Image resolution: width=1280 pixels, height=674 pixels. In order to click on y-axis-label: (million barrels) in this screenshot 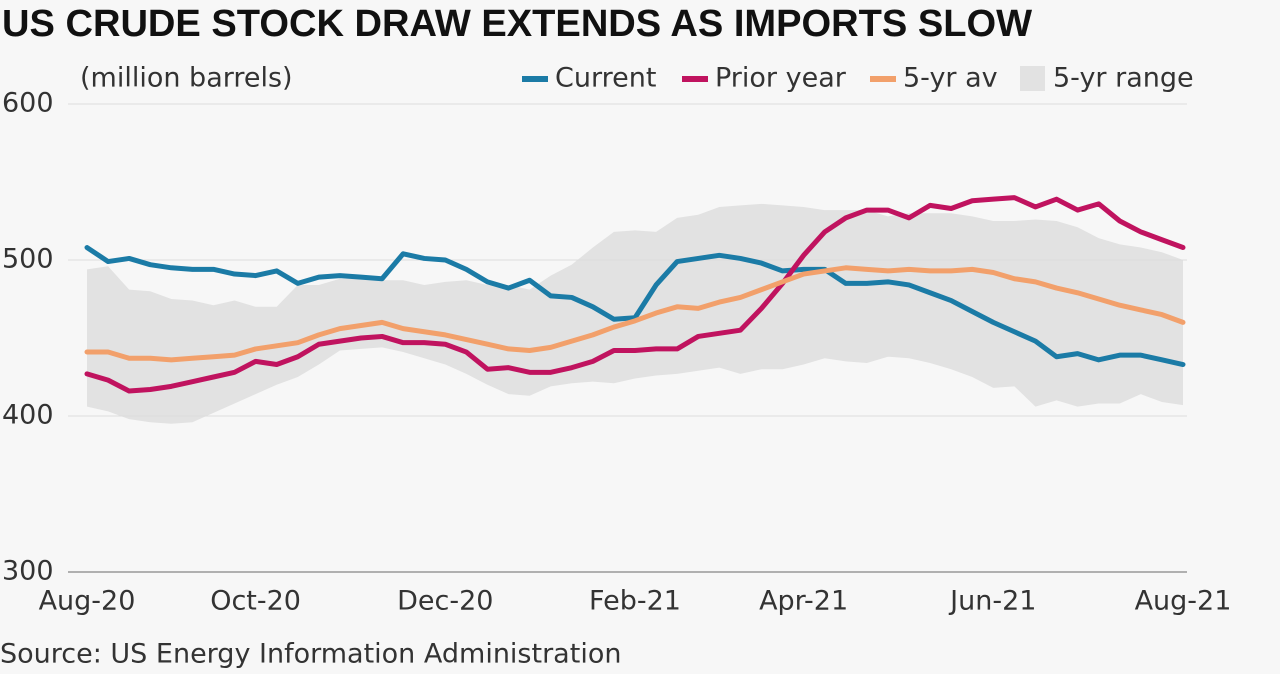, I will do `click(186, 78)`.